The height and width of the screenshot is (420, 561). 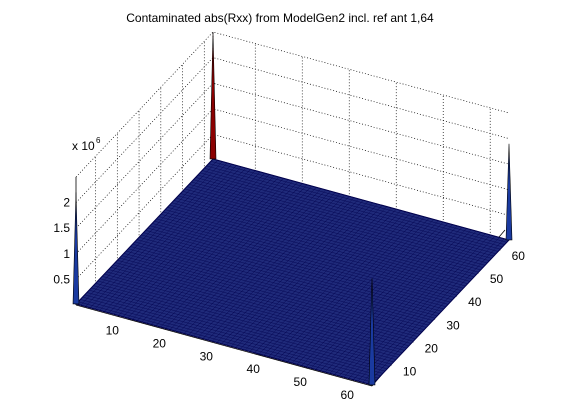 I want to click on x-axis-line, so click(x=224, y=345).